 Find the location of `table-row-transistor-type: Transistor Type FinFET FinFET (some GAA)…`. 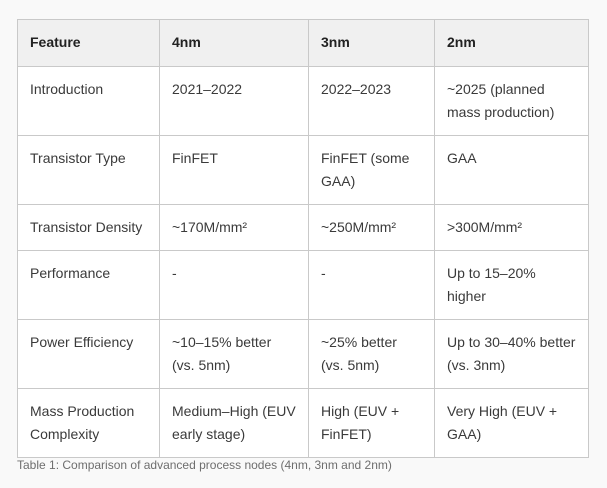

table-row-transistor-type: Transistor Type FinFET FinFET (some GAA)… is located at coordinates (303, 170).